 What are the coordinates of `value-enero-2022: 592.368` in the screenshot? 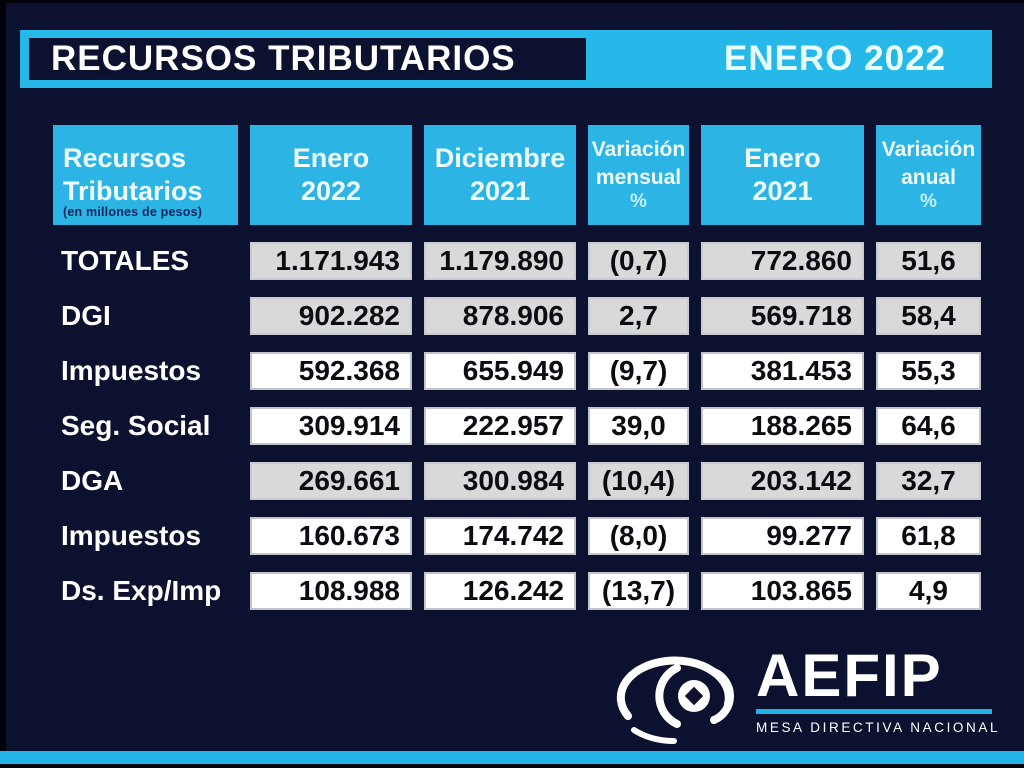 It's located at (331, 371).